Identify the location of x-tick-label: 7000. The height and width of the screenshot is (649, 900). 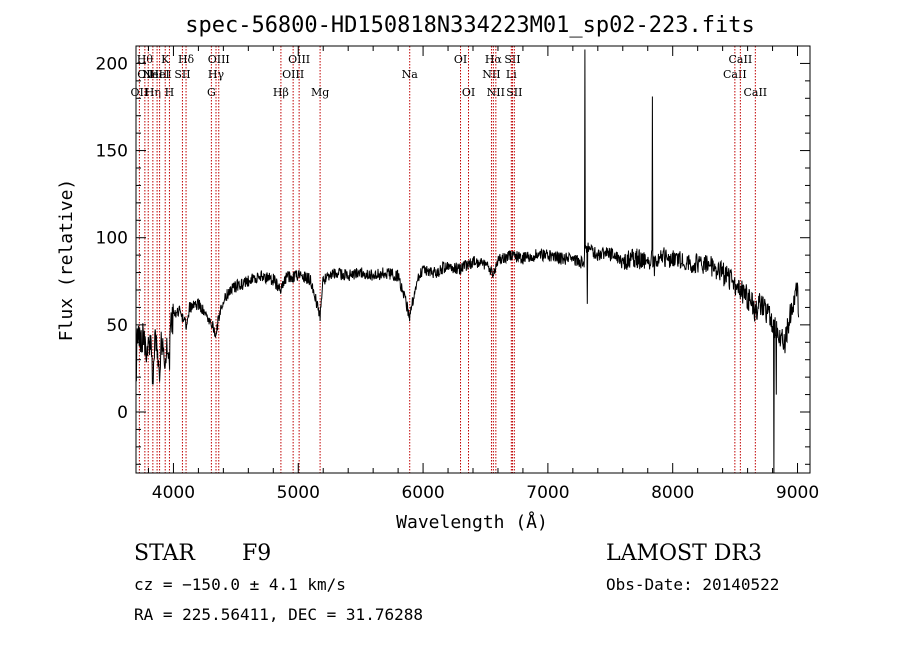
(547, 493).